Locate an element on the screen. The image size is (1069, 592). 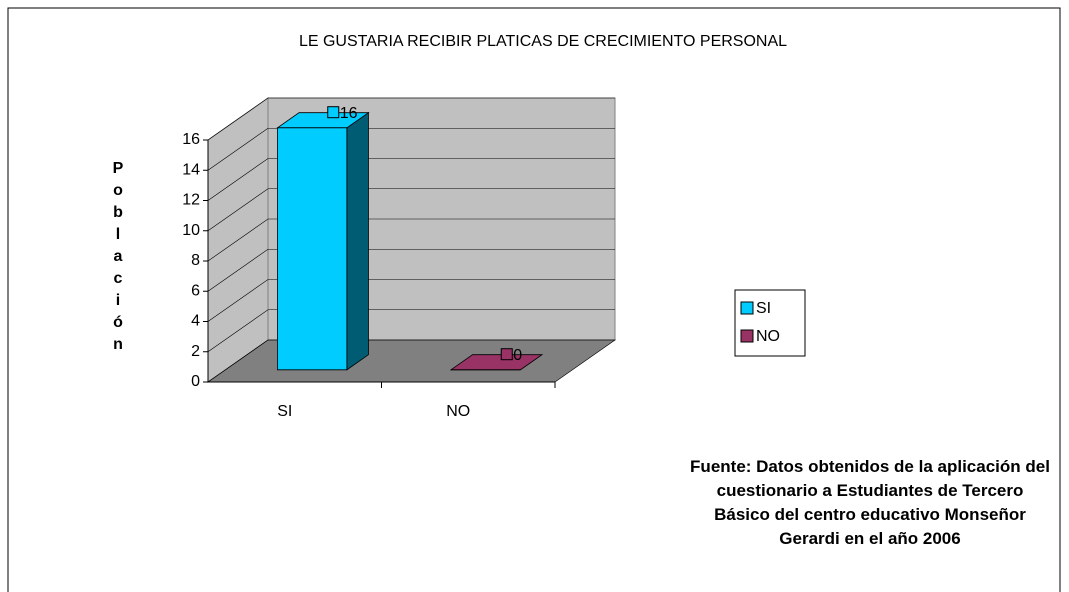
bar-front is located at coordinates (312, 249).